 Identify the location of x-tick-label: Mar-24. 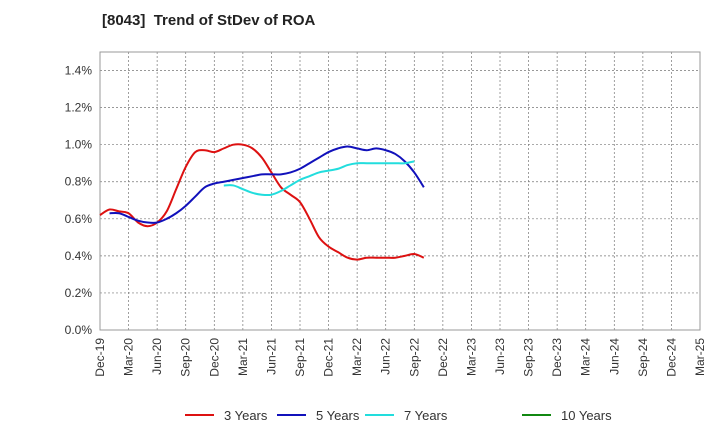
(586, 357).